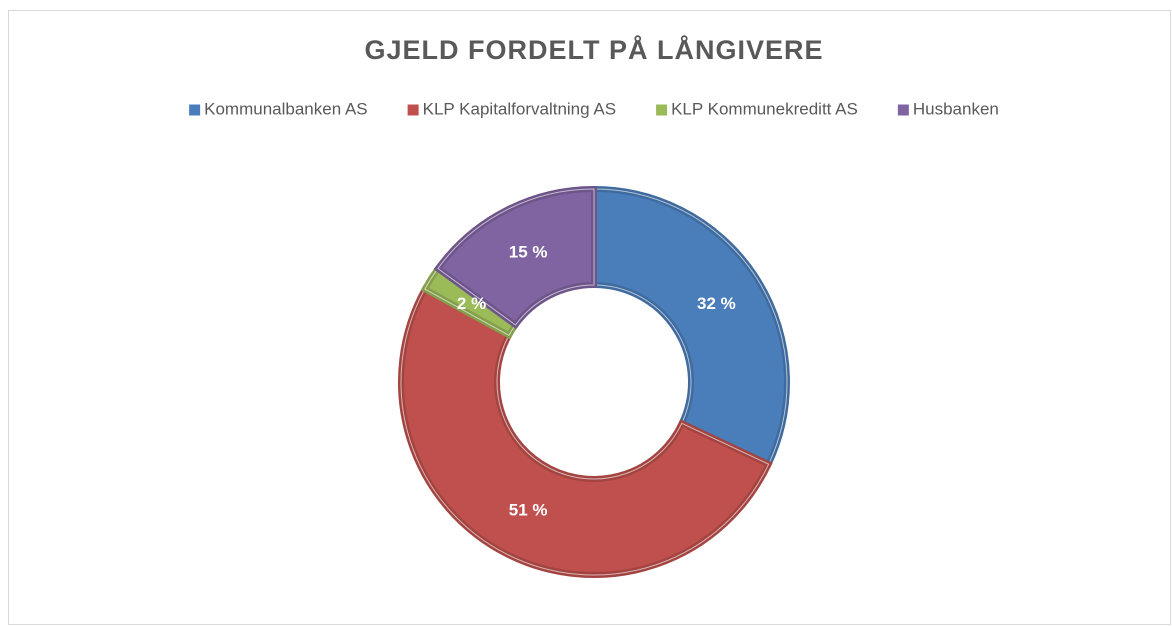  Describe the element at coordinates (956, 108) in the screenshot. I see `legend-label: Husbanken` at that location.